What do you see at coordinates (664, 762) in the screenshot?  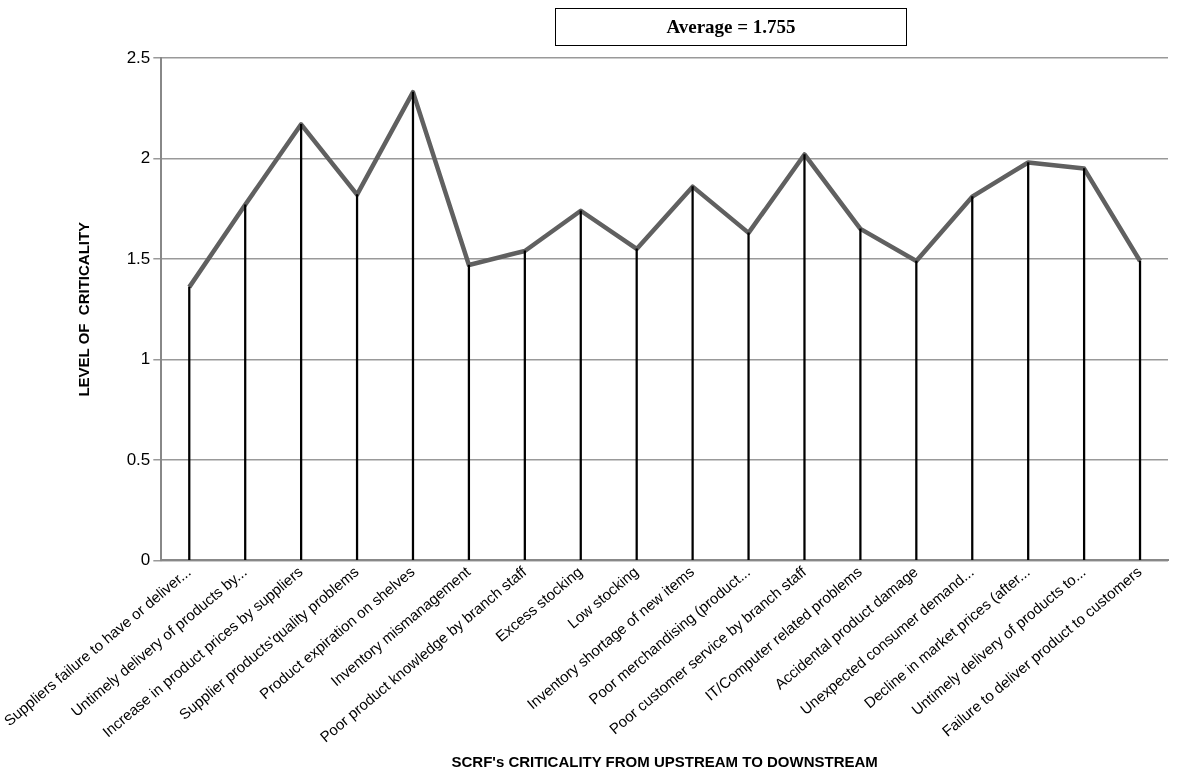 I see `x-axis-title: SCRF's CRITICALITY FROM UPSTREAM TO DOWNSTREAM` at bounding box center [664, 762].